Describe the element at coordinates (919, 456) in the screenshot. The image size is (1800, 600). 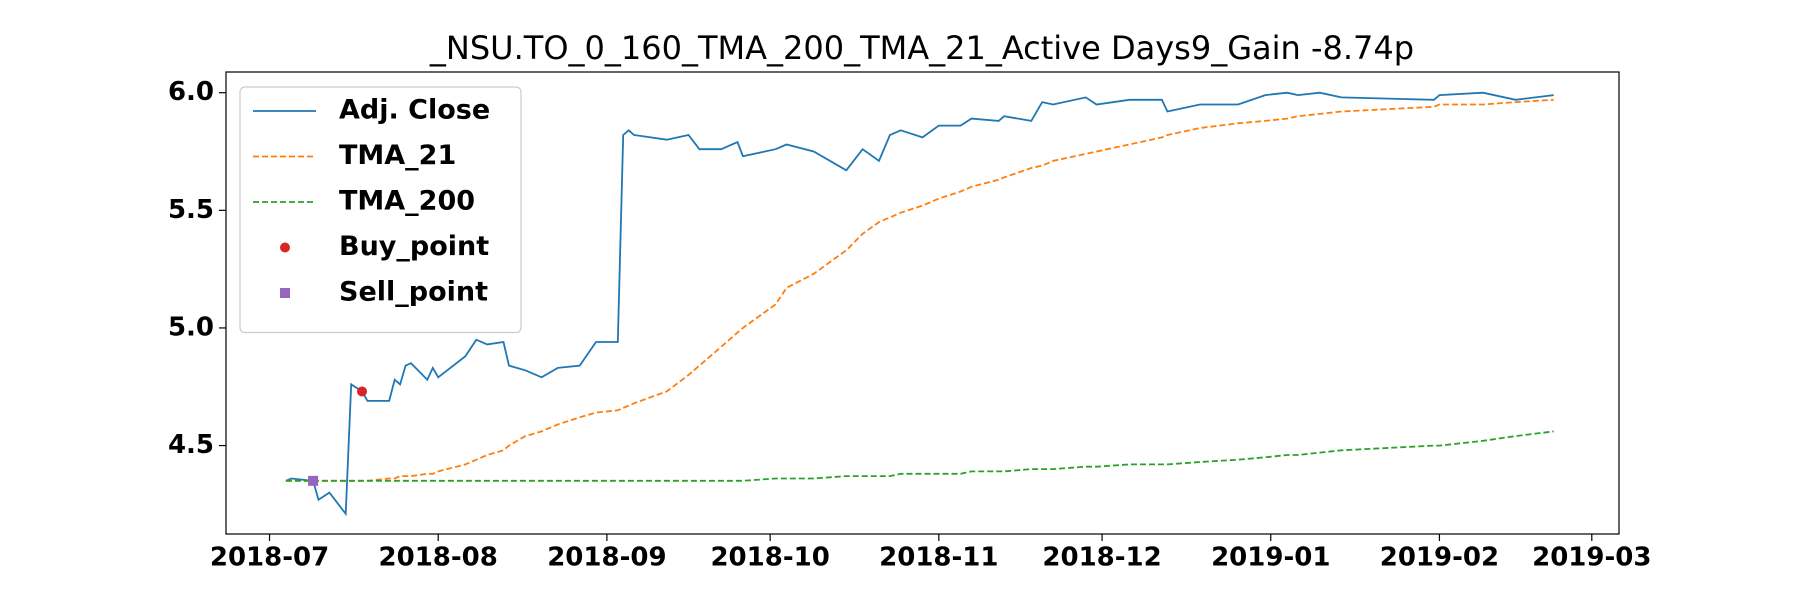
I see `series-line` at that location.